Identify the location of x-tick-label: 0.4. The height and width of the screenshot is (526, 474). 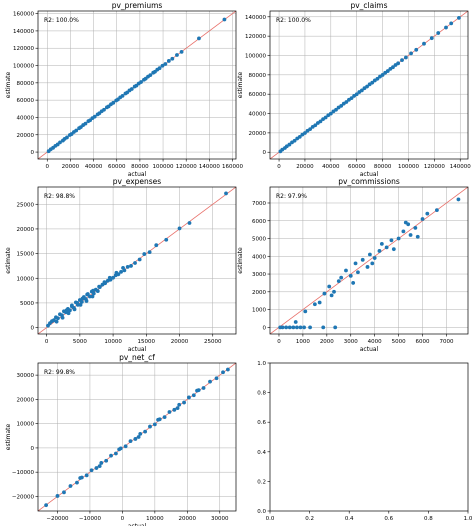
(349, 519).